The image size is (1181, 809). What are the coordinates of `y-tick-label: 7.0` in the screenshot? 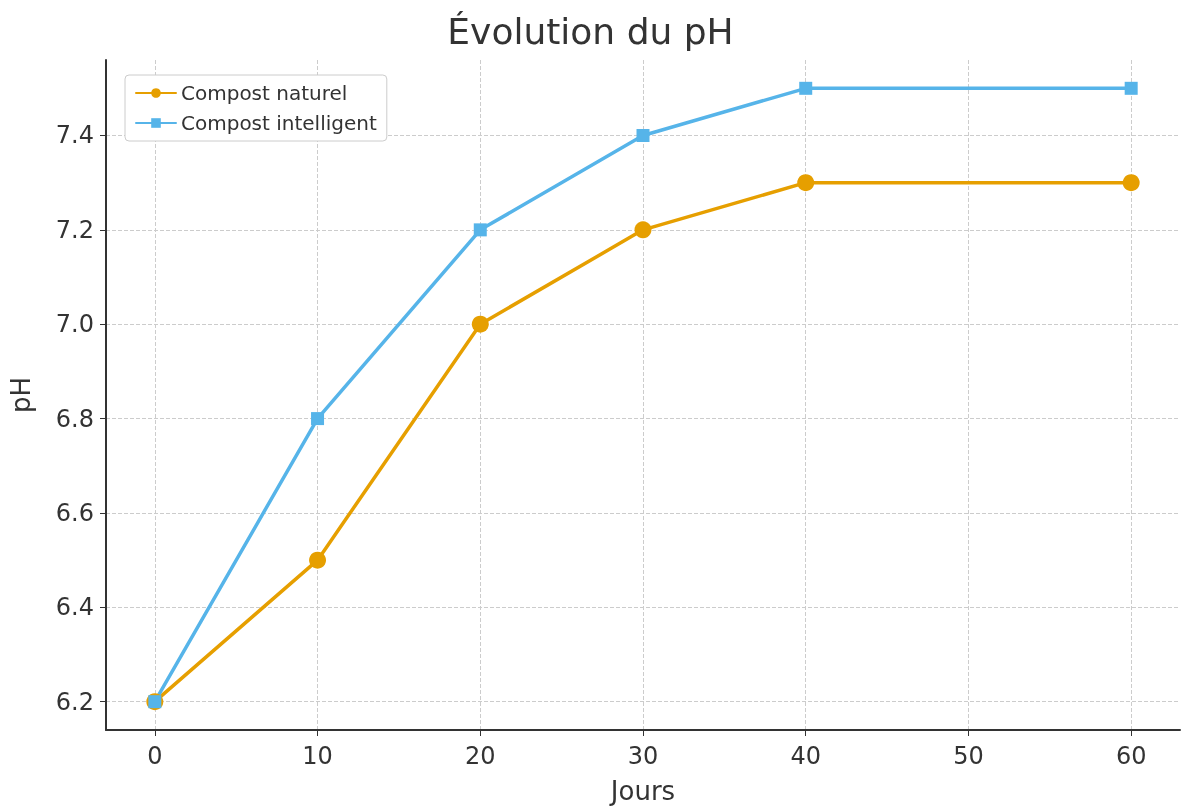 It's located at (74, 324).